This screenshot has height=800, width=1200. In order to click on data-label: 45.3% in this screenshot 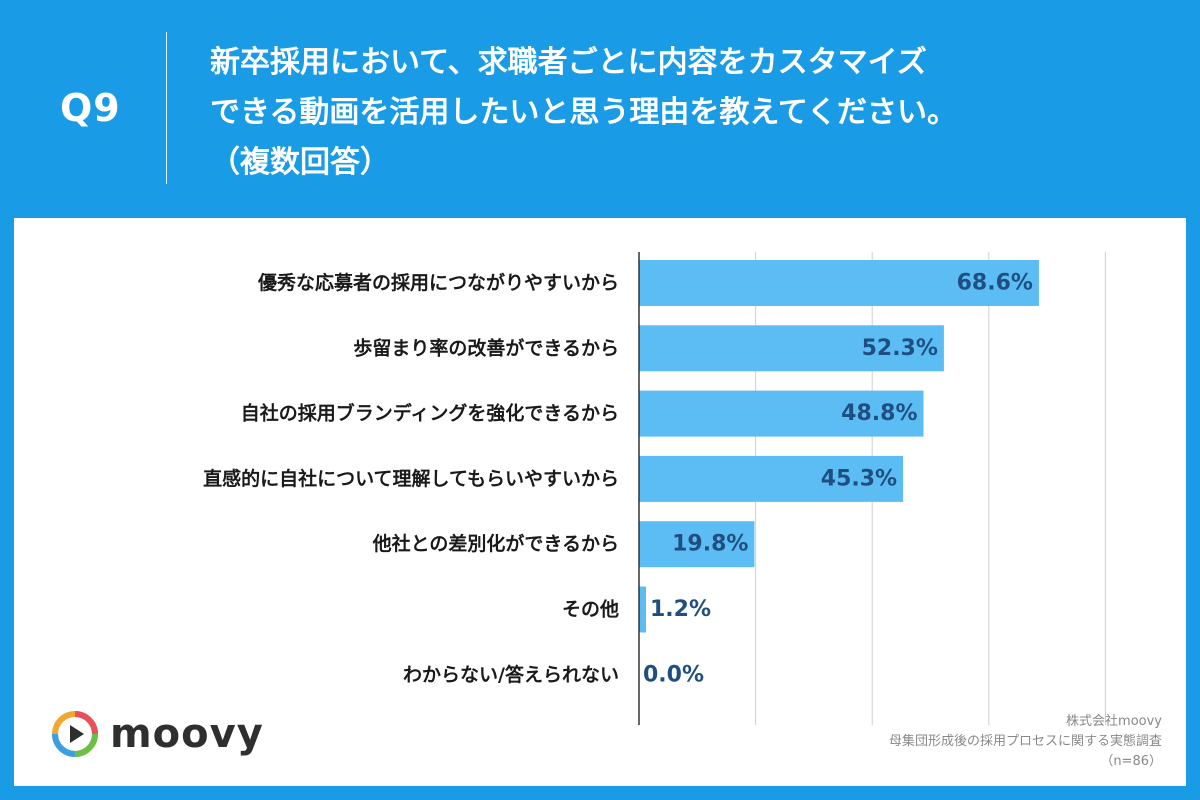, I will do `click(859, 478)`.